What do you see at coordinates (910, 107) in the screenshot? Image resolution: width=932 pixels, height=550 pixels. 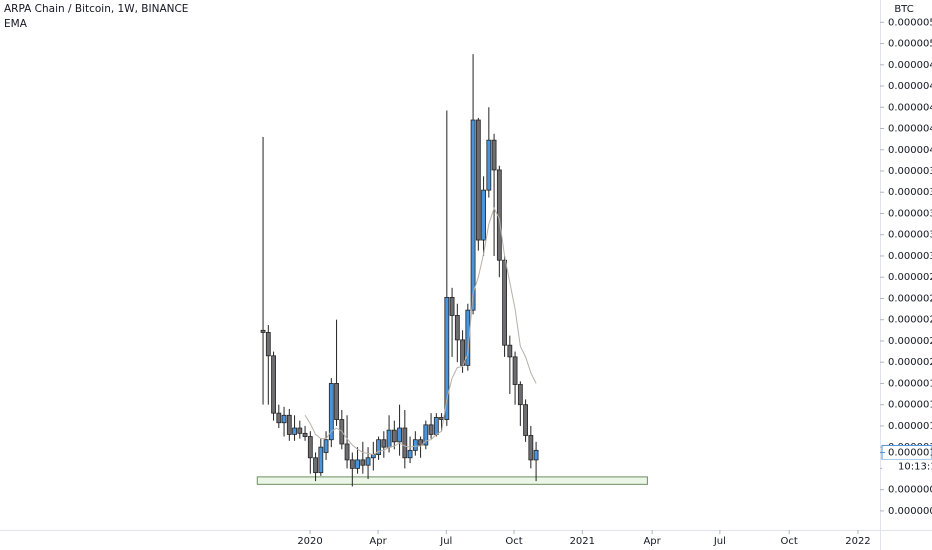 I see `y-tick-label: 0.00000440` at bounding box center [910, 107].